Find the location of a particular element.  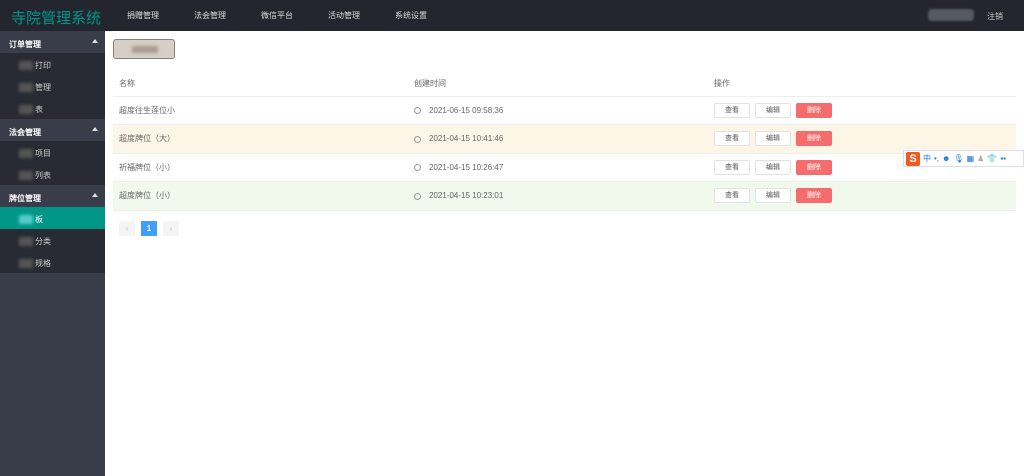

pagination: ‹ 1 › is located at coordinates (149, 228).